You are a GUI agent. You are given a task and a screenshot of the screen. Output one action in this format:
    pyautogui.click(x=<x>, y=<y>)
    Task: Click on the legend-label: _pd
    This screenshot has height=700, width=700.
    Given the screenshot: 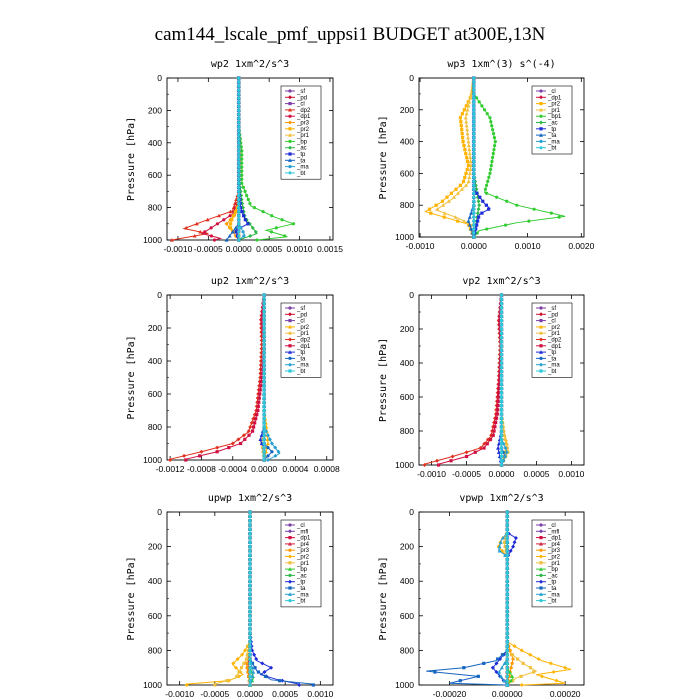 What is the action you would take?
    pyautogui.click(x=301, y=98)
    